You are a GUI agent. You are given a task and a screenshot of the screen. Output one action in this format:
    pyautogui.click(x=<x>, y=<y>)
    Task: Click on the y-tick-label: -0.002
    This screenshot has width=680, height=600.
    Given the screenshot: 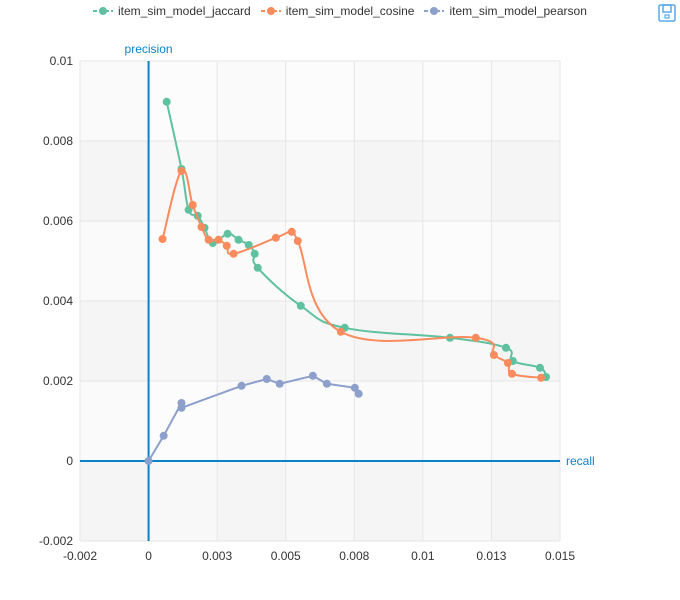 What is the action you would take?
    pyautogui.click(x=56, y=541)
    